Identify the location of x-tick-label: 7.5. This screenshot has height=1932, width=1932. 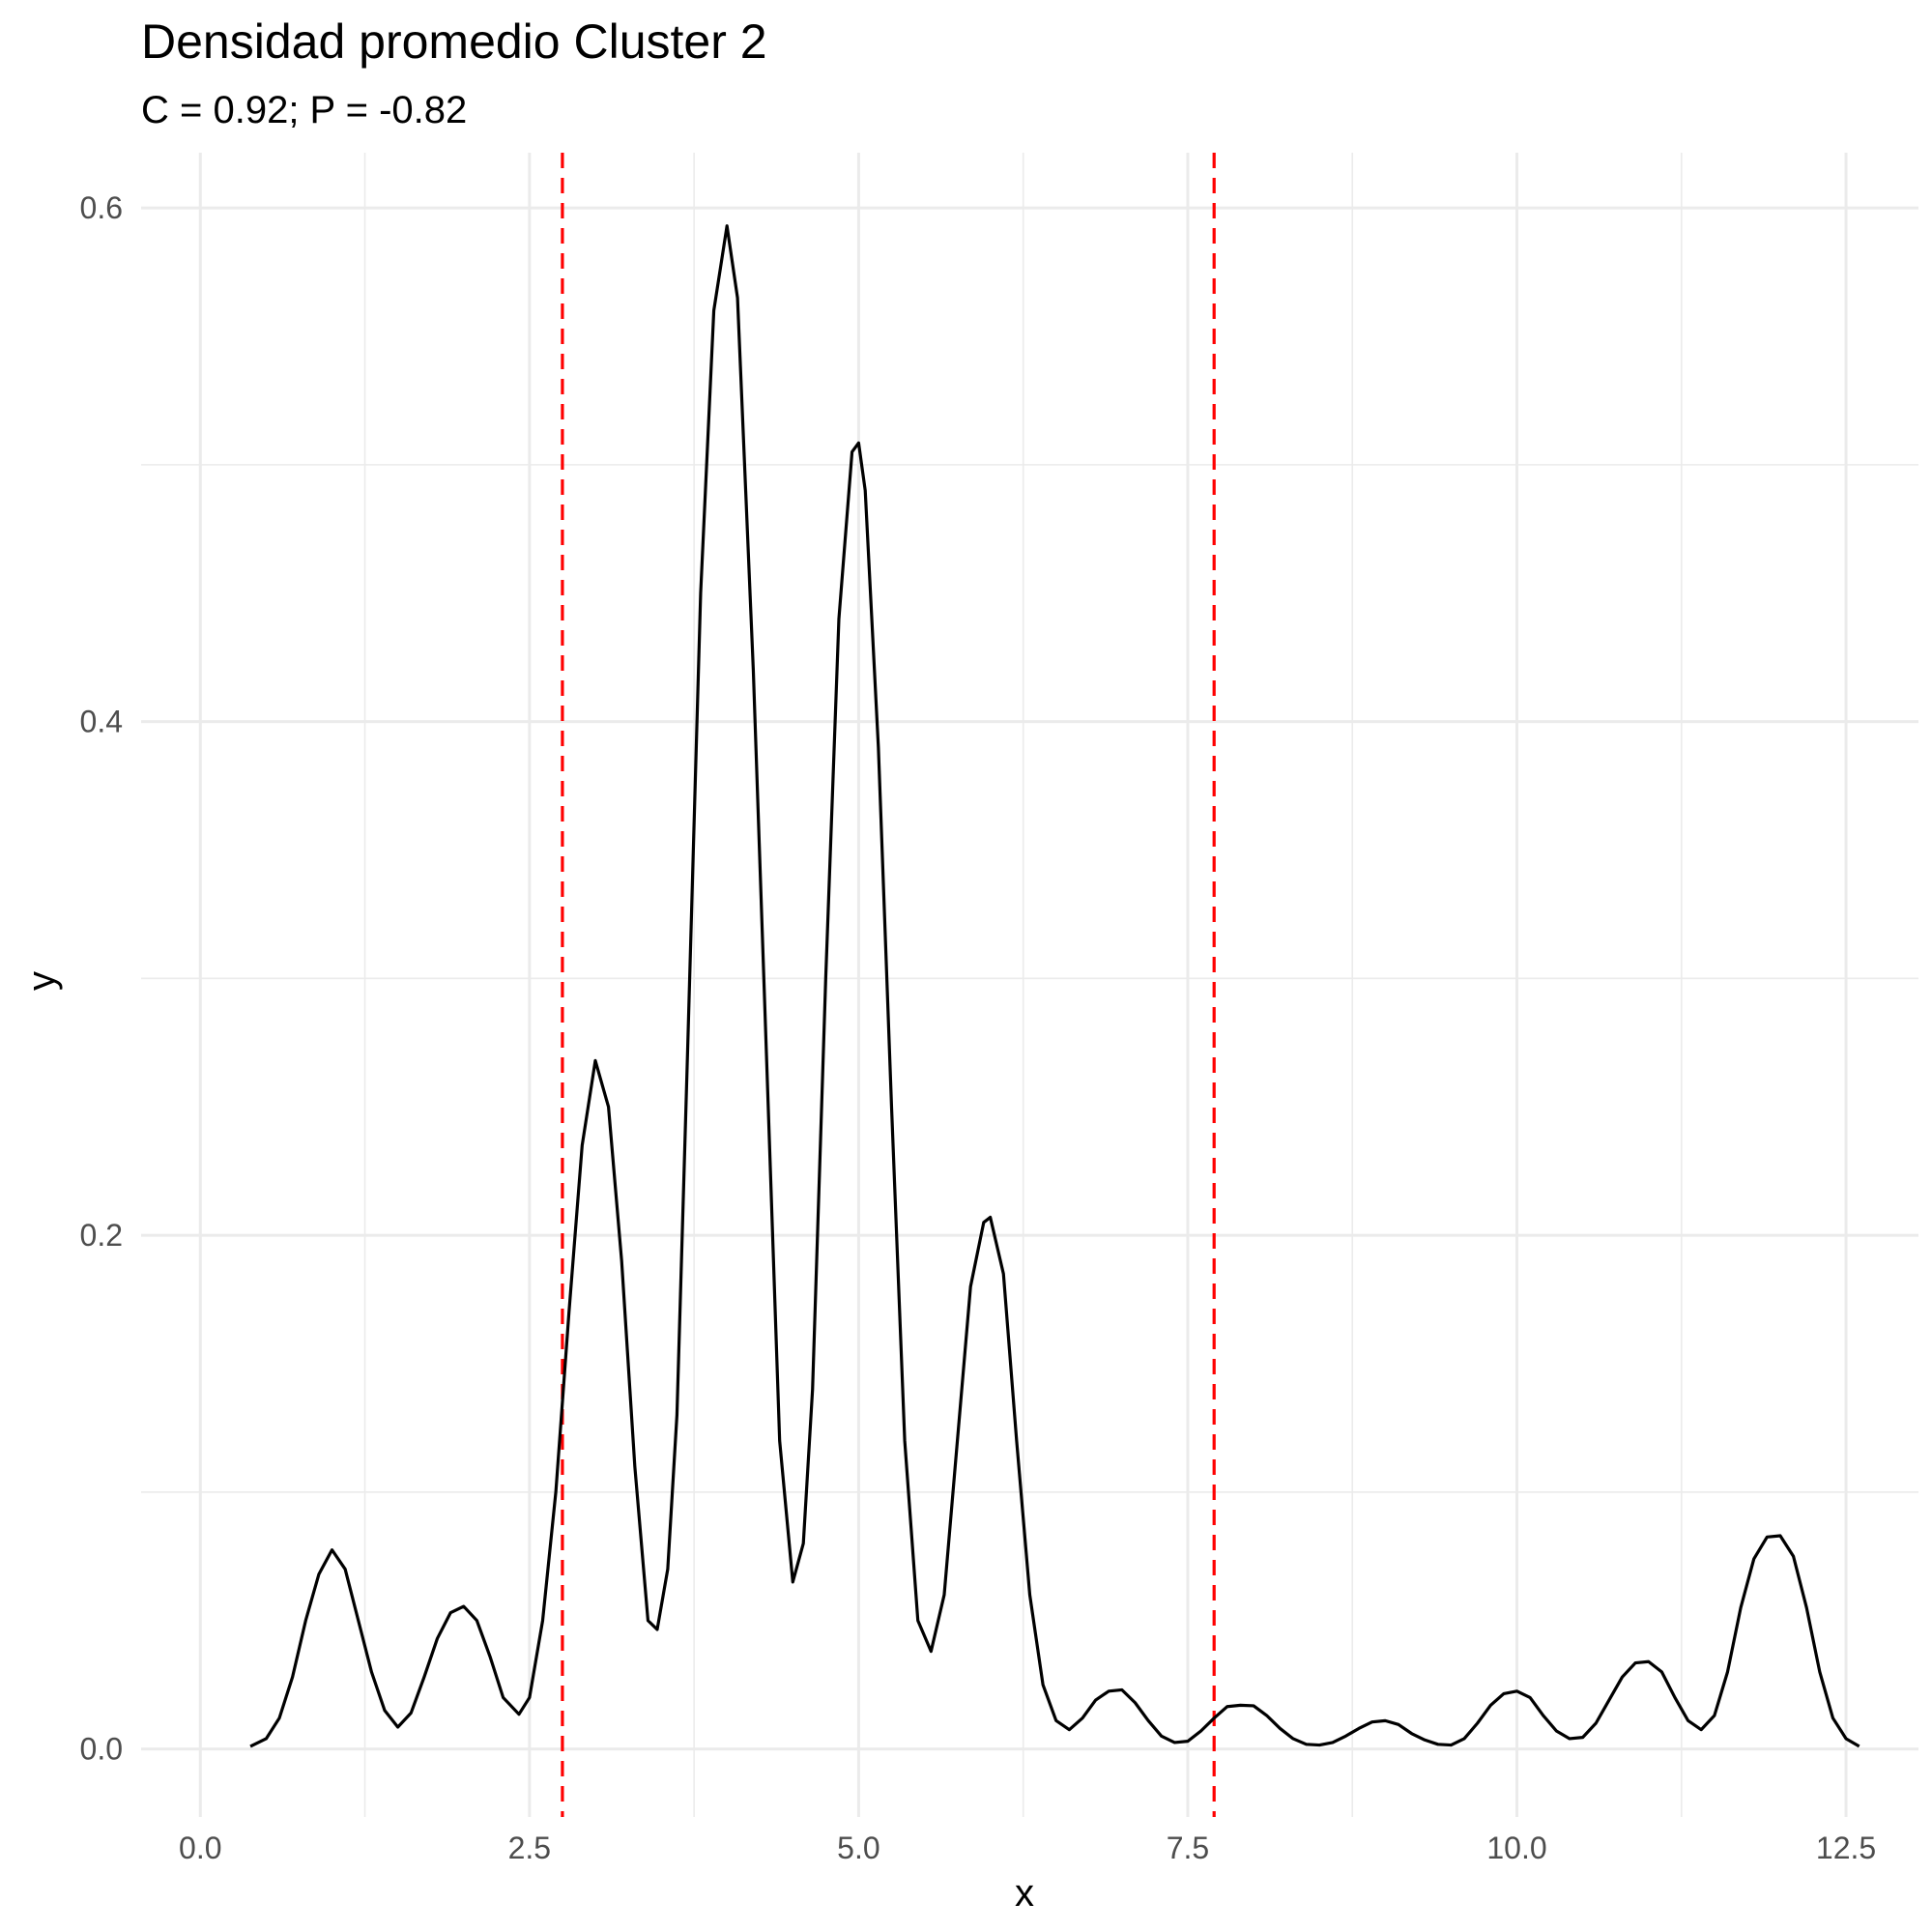
(1188, 1848).